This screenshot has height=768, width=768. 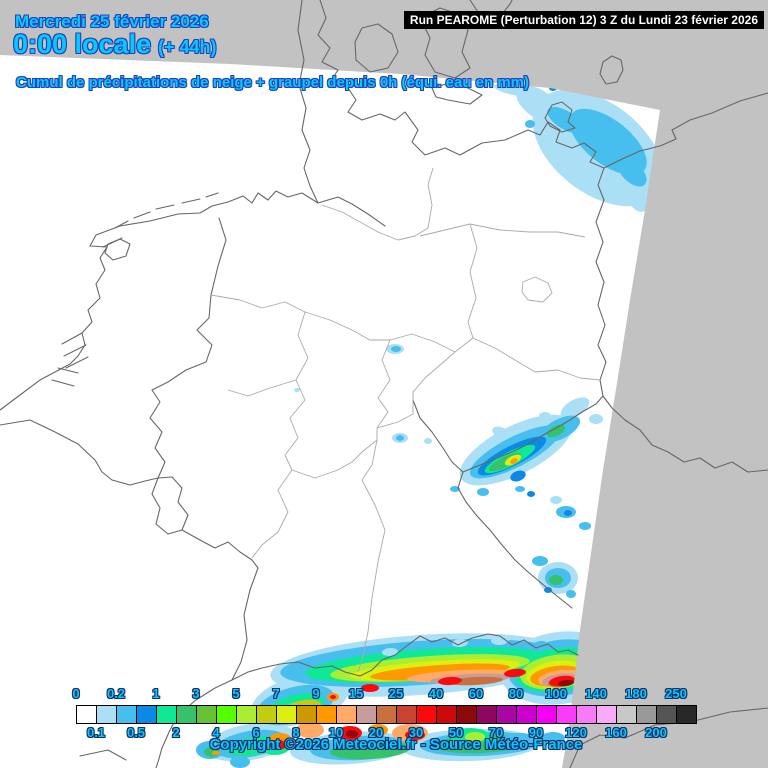 I want to click on legend-tick-label: 8, so click(x=296, y=732).